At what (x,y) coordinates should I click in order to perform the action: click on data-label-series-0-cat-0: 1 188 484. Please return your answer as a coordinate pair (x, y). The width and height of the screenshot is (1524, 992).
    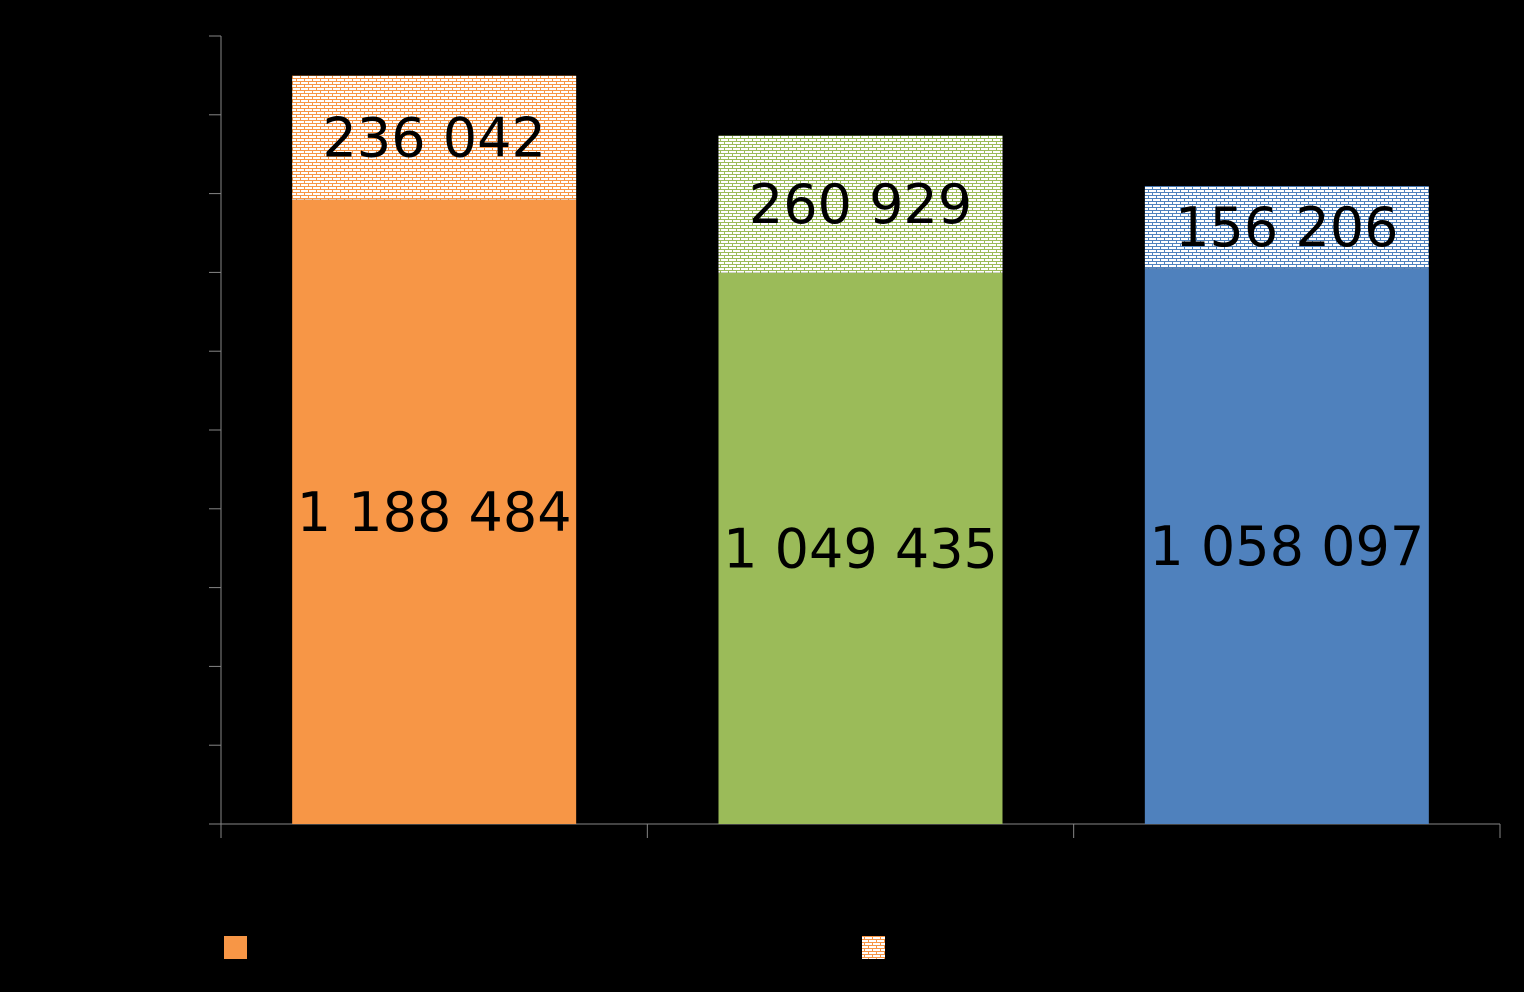
    Looking at the image, I should click on (434, 512).